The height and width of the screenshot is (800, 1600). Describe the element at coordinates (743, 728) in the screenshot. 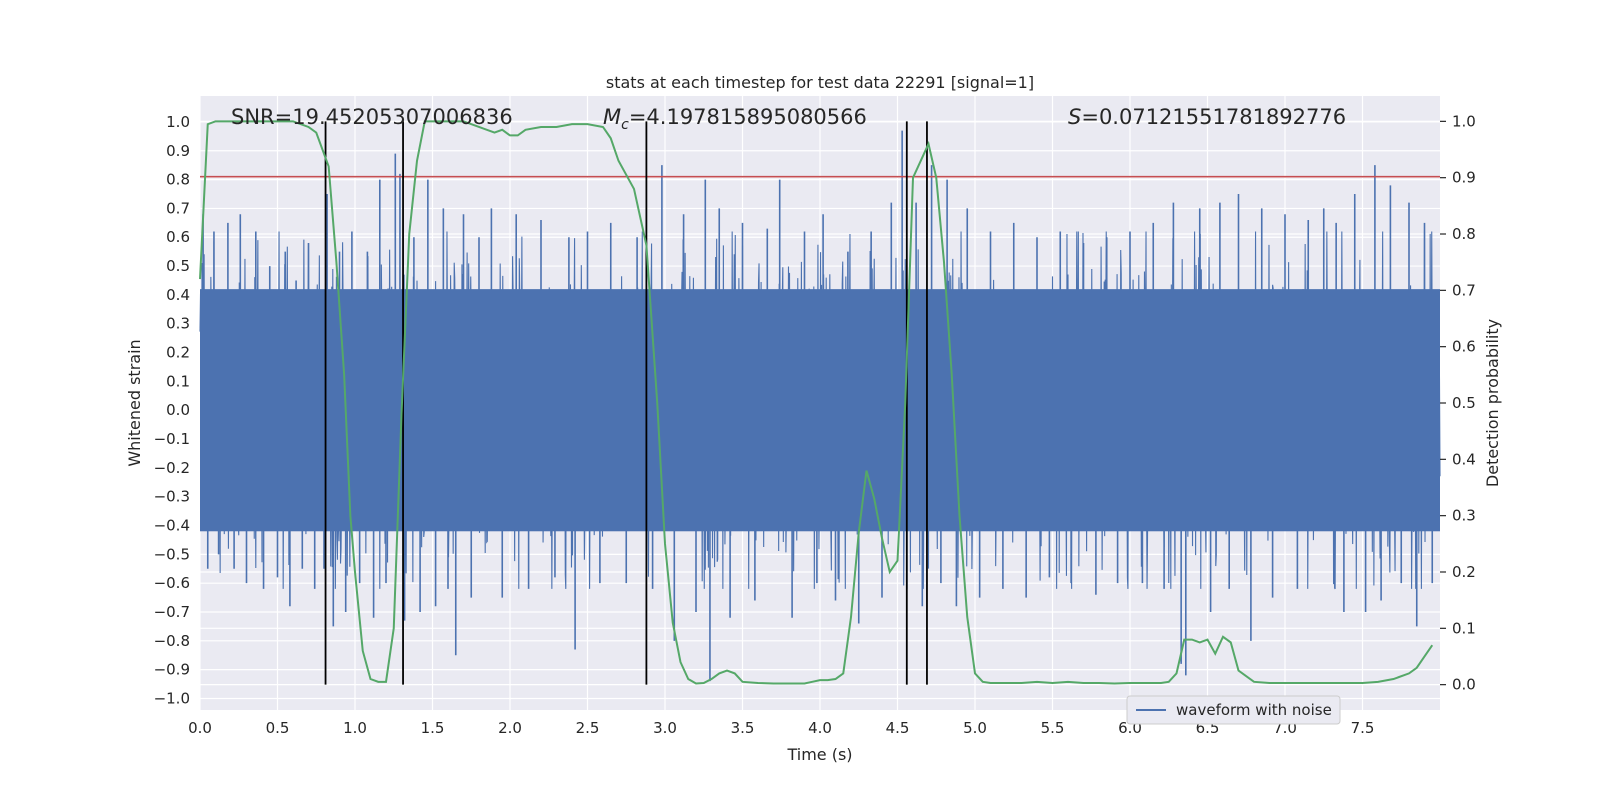

I see `x-tick-label: 3.5` at that location.